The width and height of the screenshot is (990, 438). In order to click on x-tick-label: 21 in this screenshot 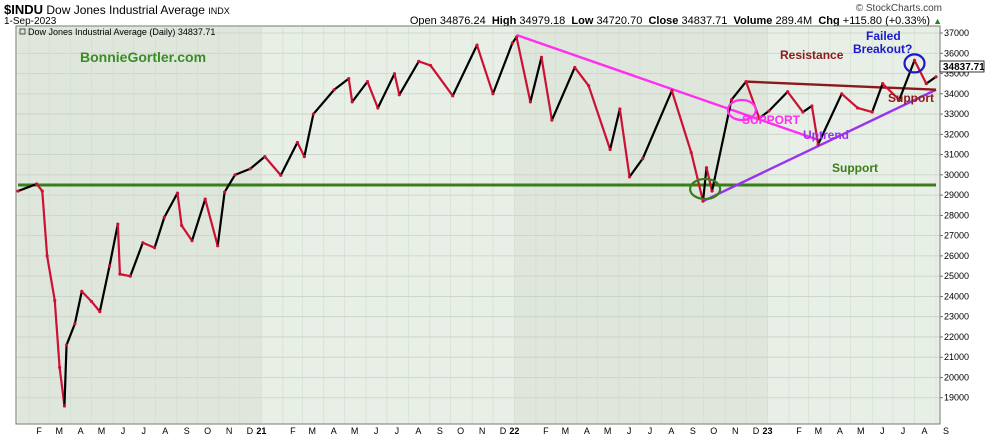, I will do `click(261, 431)`.